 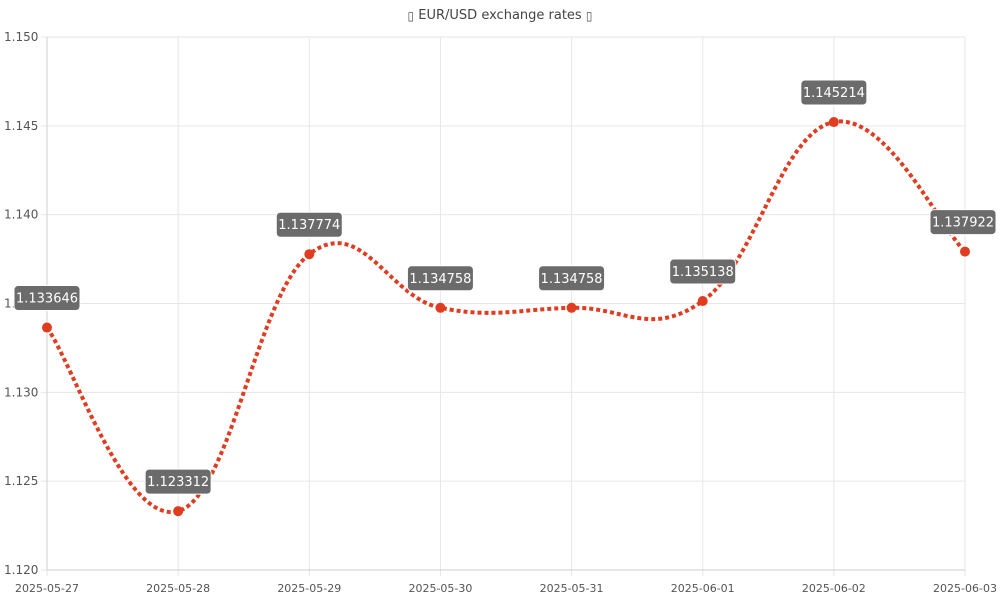 I want to click on data-label: 1.135138, so click(x=703, y=271).